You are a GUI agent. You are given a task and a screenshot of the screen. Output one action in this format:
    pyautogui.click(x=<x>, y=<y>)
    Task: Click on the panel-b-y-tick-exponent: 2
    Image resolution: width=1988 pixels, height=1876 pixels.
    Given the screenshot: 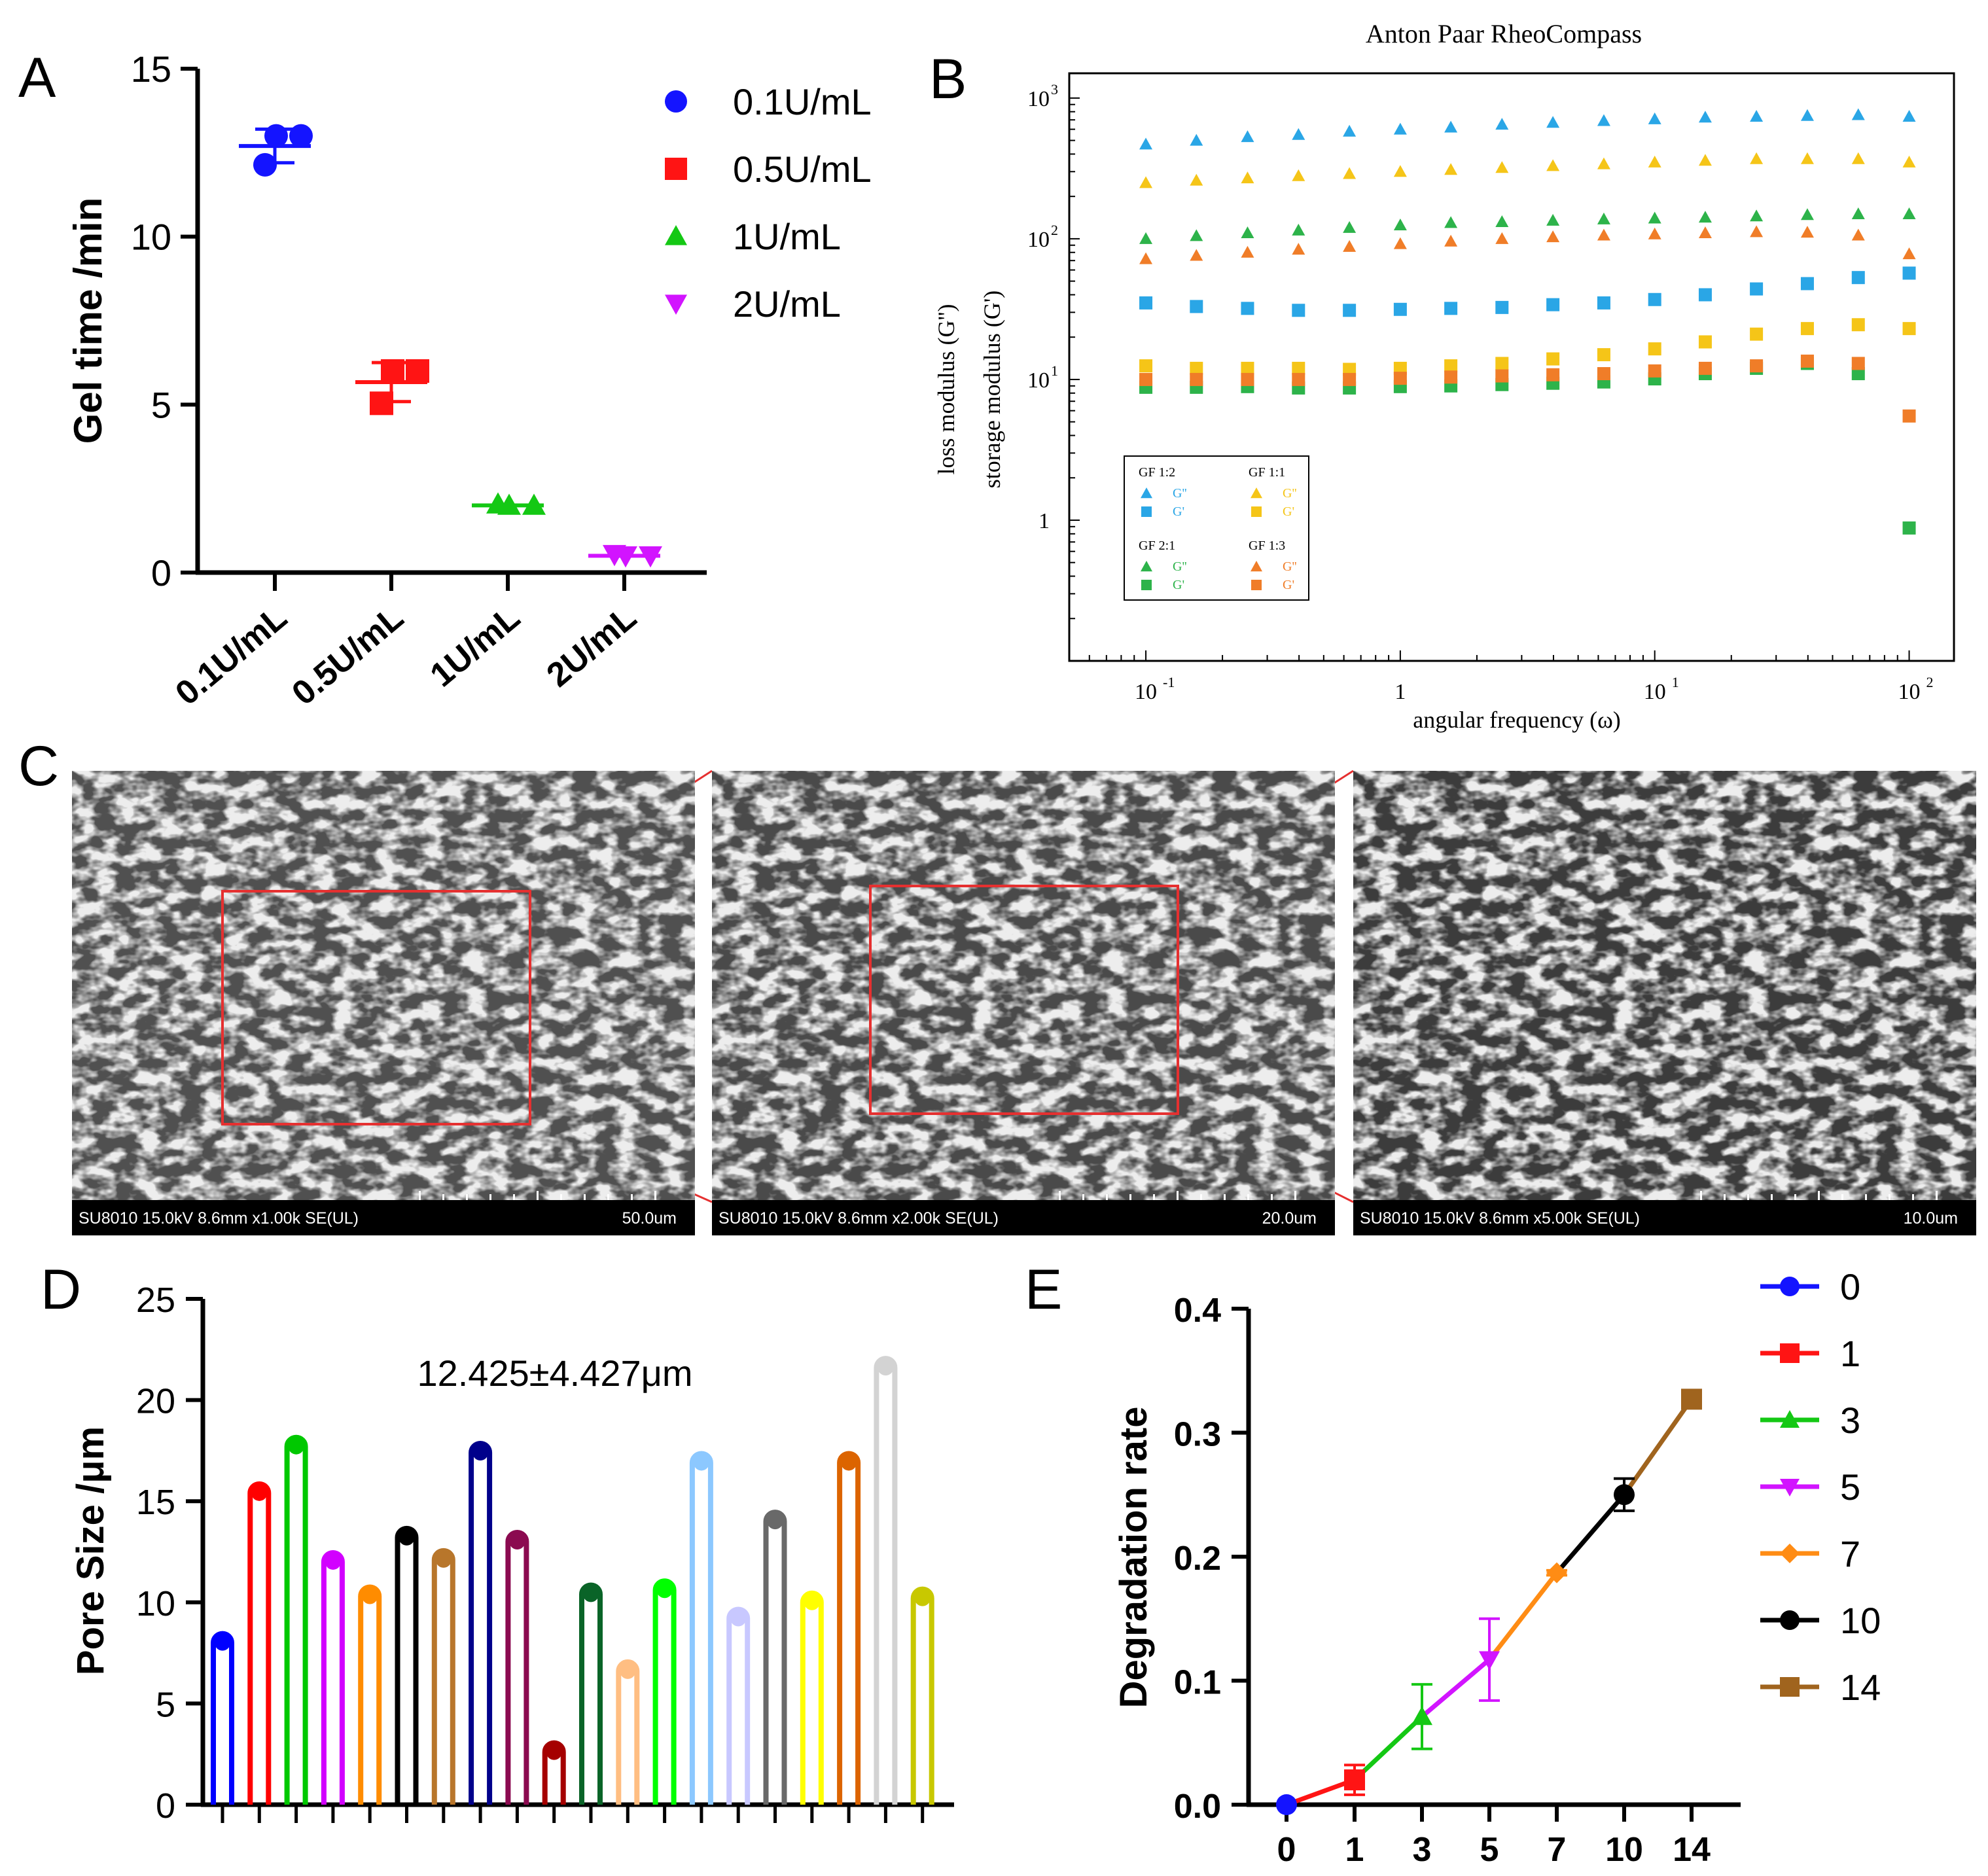 What is the action you would take?
    pyautogui.click(x=1054, y=230)
    